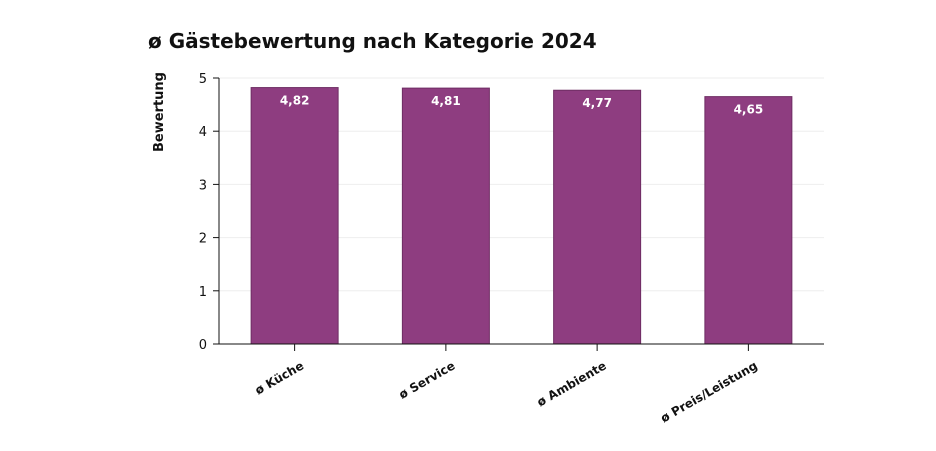  I want to click on y-tick-label: 5, so click(203, 79).